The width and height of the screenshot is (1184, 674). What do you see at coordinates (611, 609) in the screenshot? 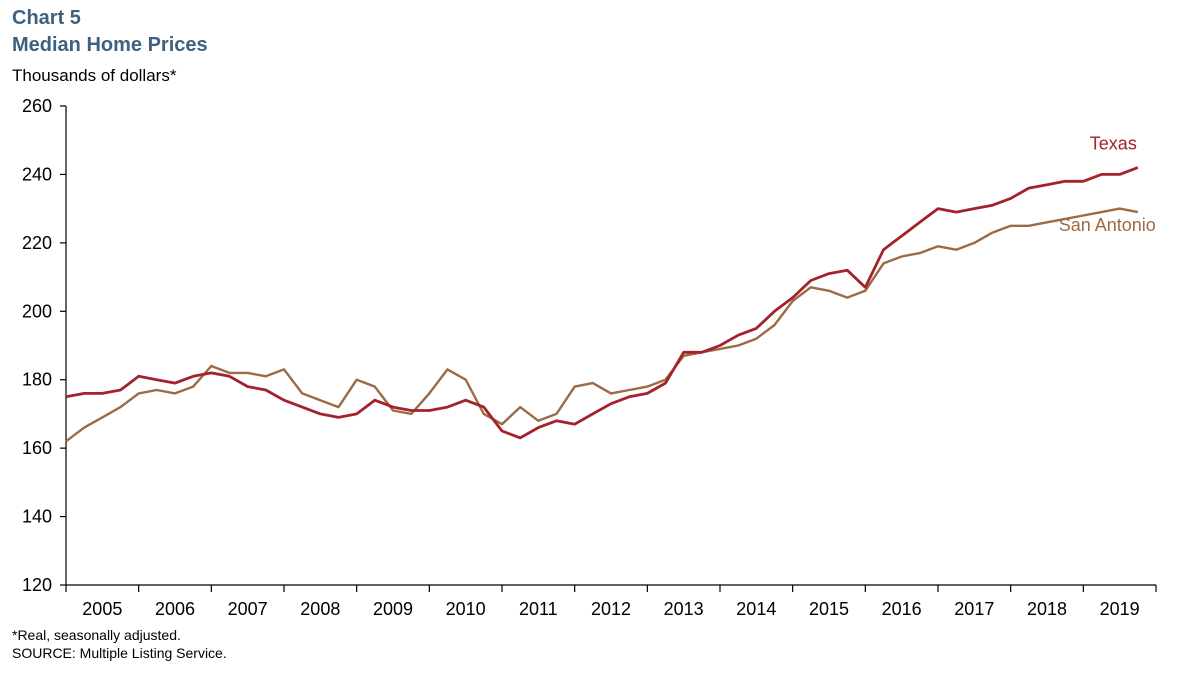
I see `x-tick-label: 2012` at bounding box center [611, 609].